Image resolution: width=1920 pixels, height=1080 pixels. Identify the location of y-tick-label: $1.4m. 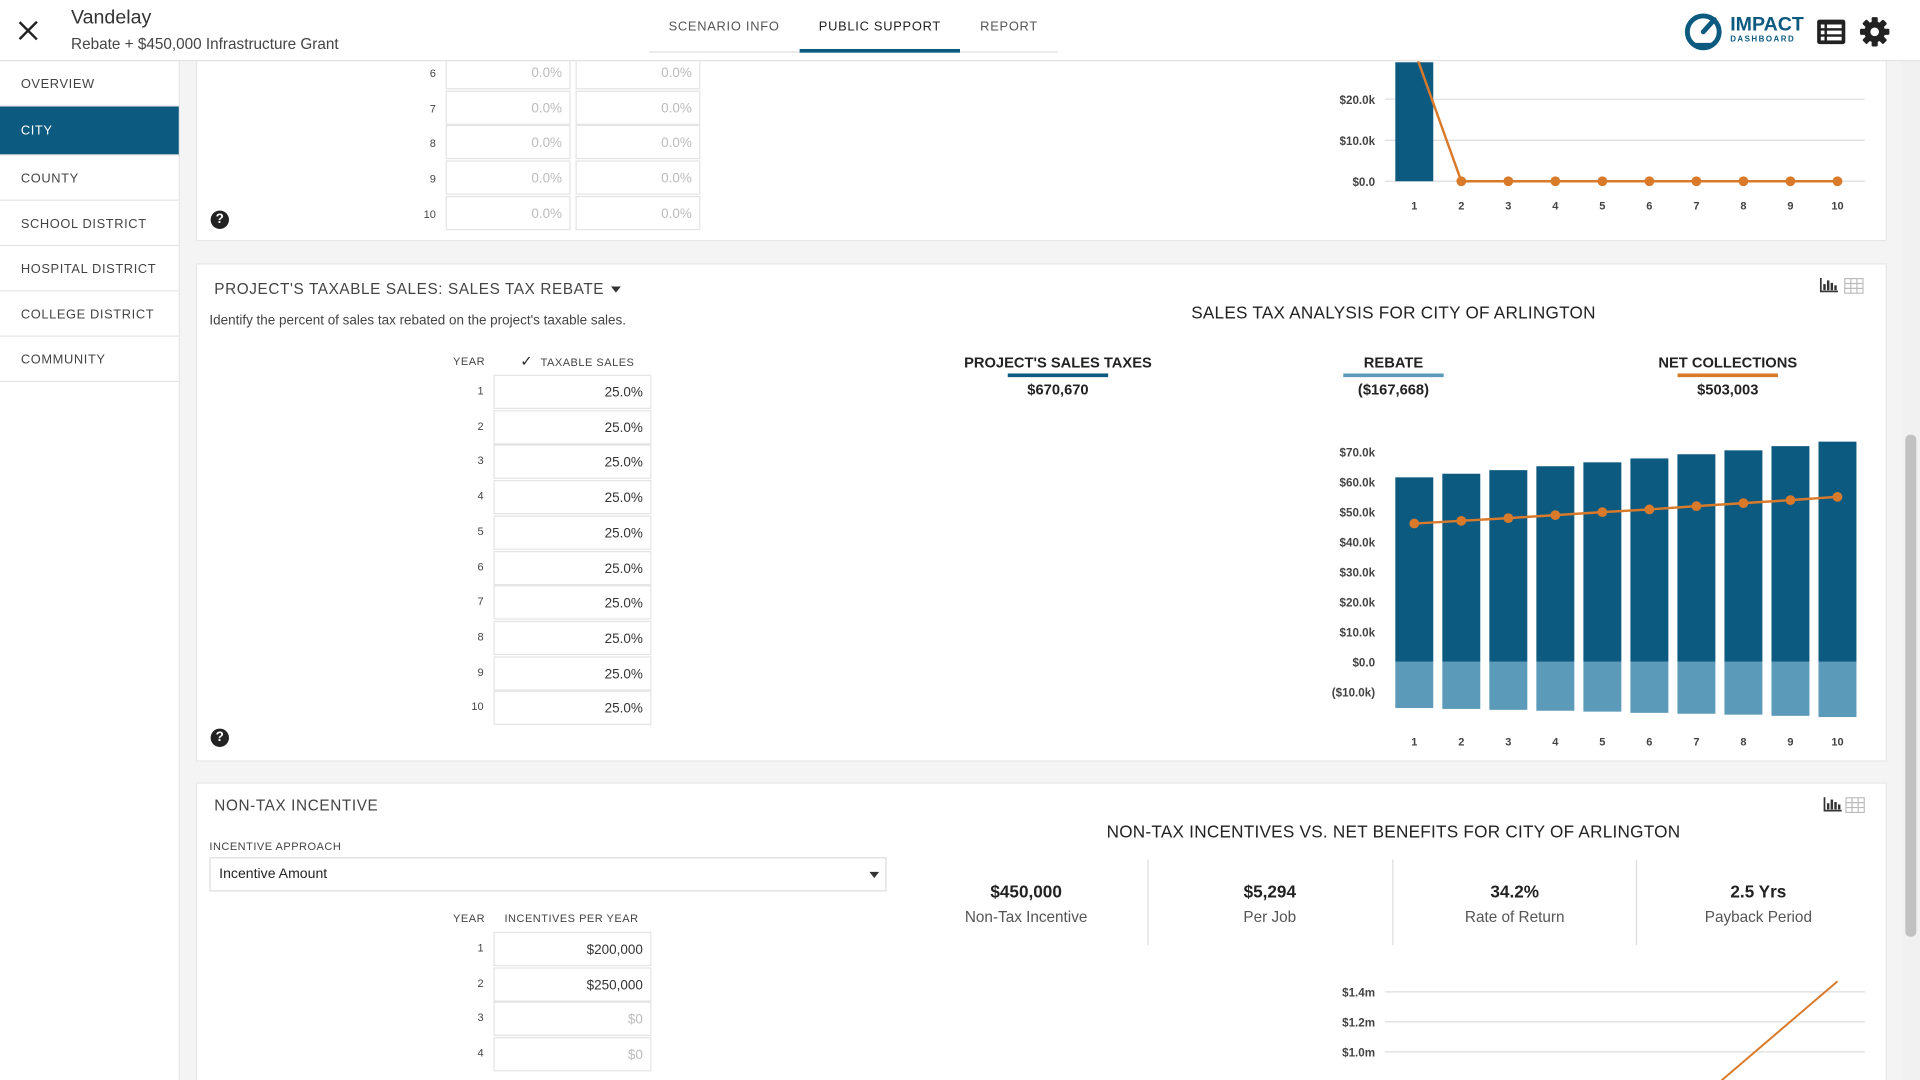
(1358, 993).